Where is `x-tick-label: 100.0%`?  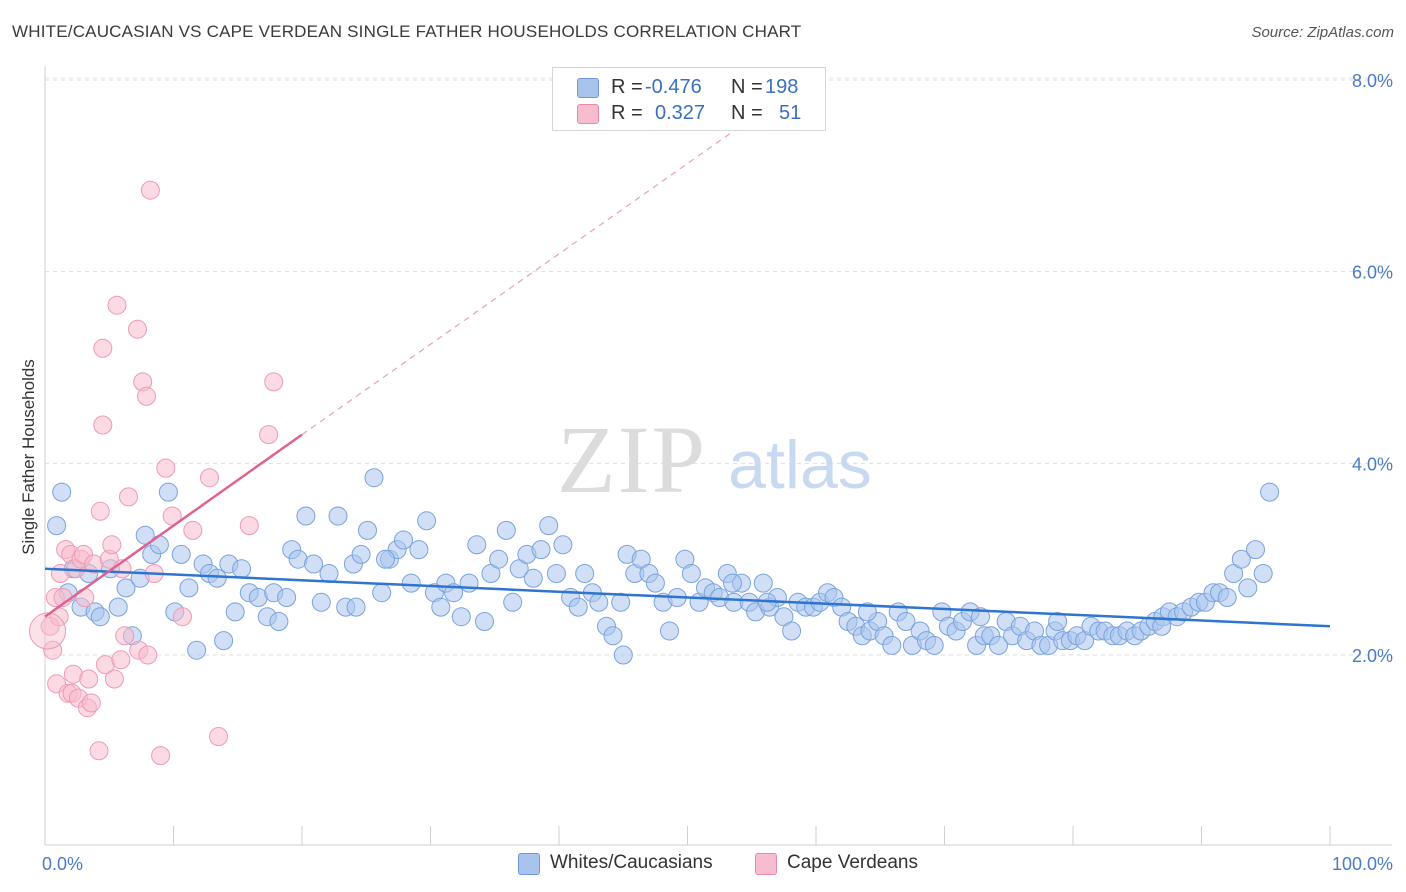 x-tick-label: 100.0% is located at coordinates (1362, 864).